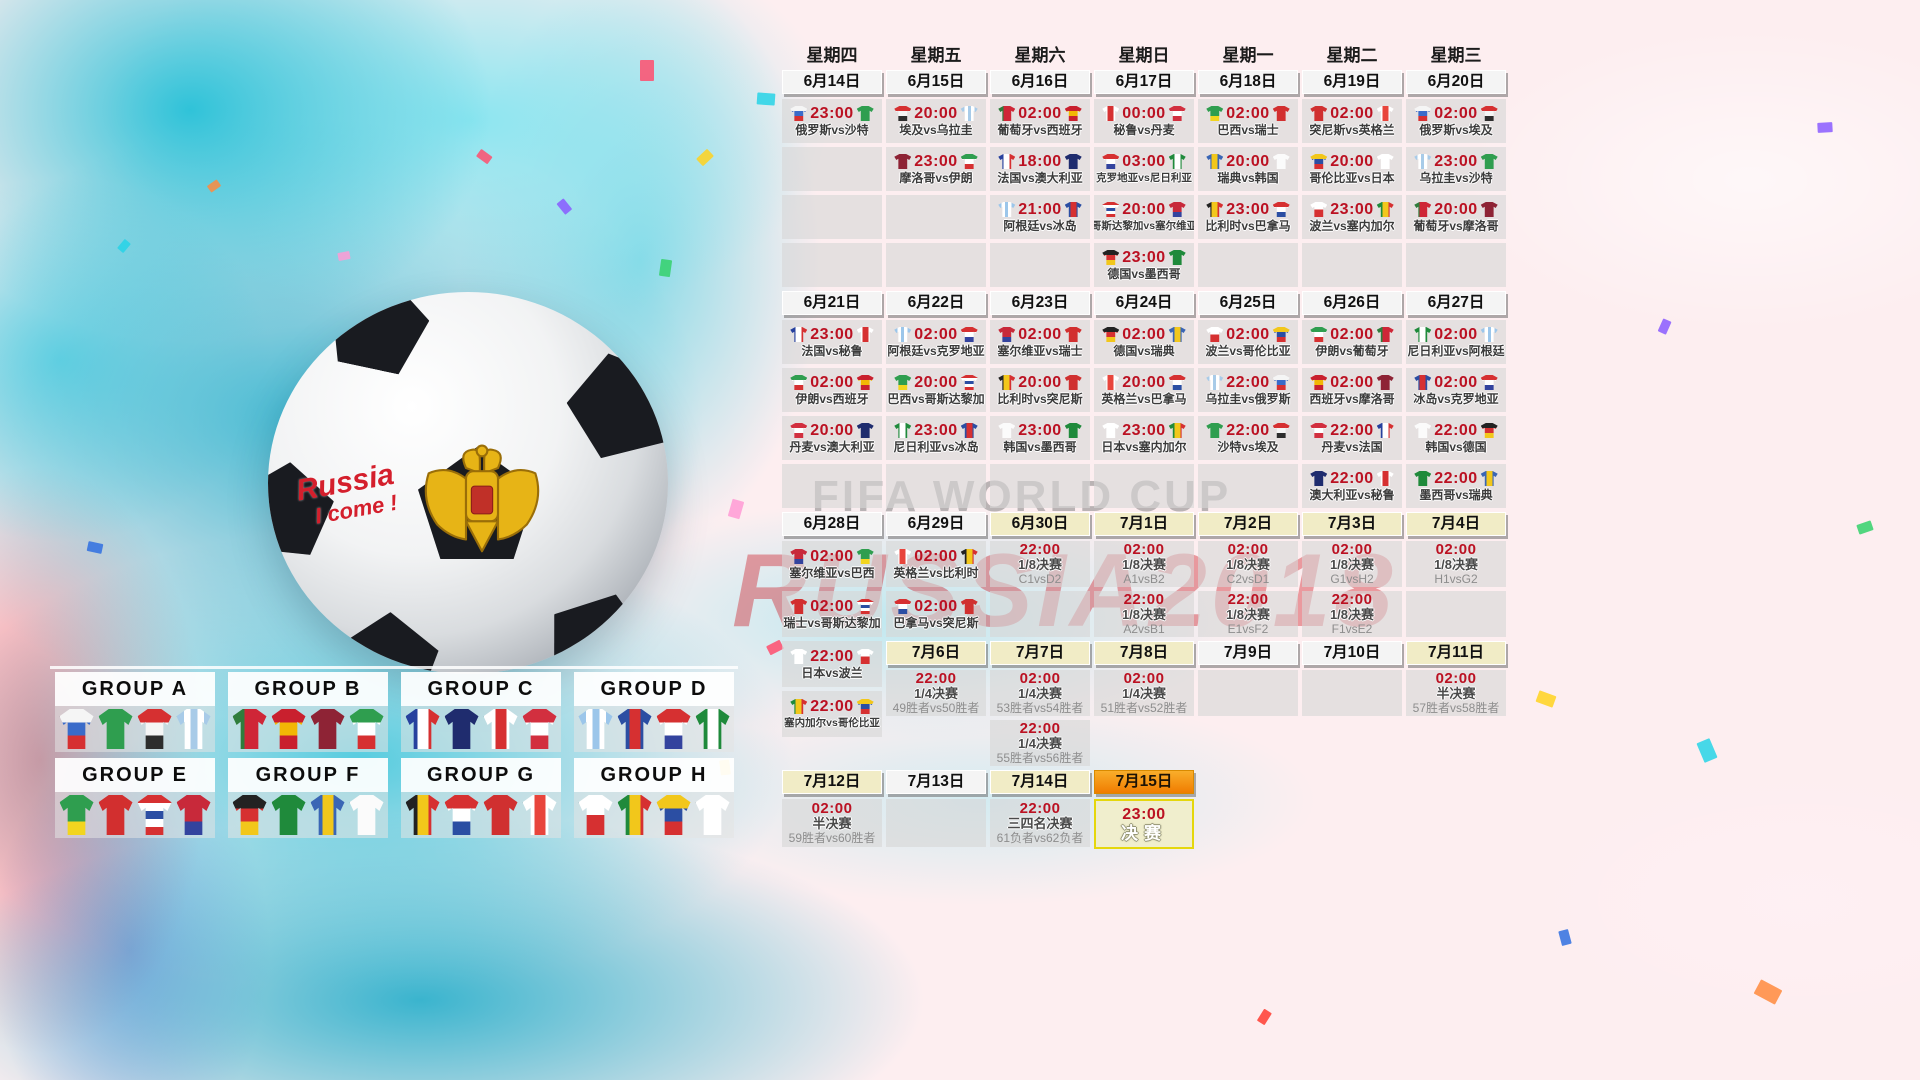  I want to click on match-cell: 23:00 尼日利亚vs冰岛, so click(936, 438).